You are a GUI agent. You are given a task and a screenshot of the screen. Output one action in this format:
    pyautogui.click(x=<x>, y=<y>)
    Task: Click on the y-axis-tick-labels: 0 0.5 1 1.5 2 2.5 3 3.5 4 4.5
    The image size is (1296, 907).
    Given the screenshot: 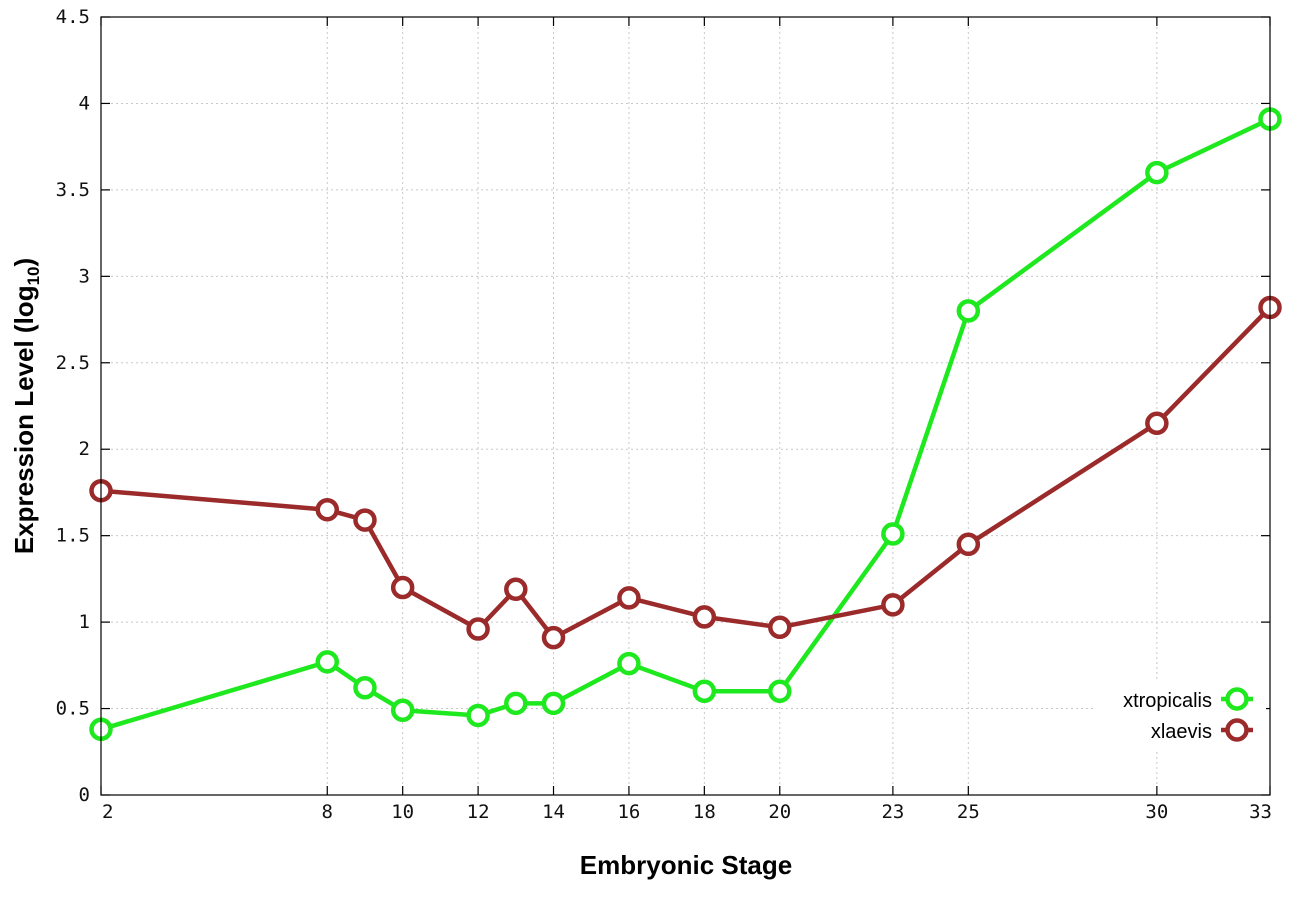 What is the action you would take?
    pyautogui.click(x=73, y=406)
    